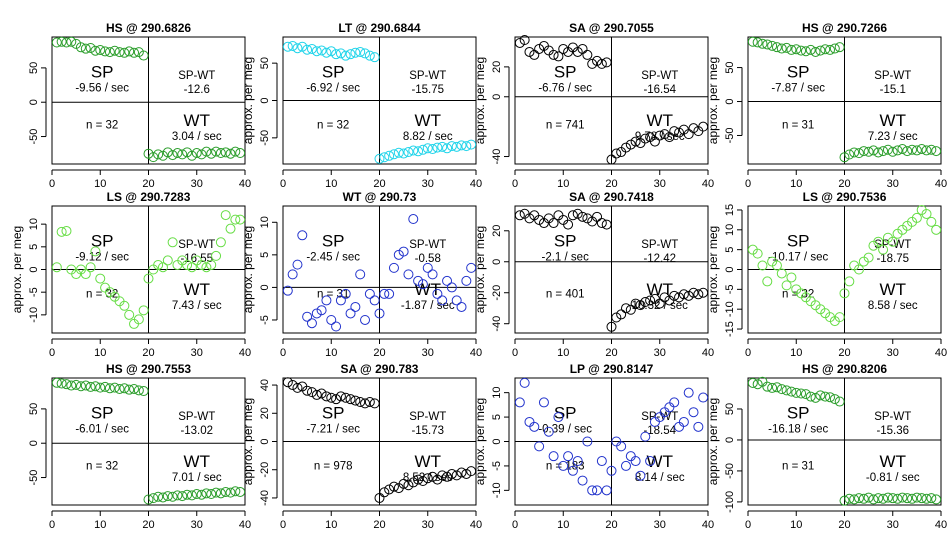 The image size is (950, 555). What do you see at coordinates (565, 241) in the screenshot?
I see `sp-label: SP` at bounding box center [565, 241].